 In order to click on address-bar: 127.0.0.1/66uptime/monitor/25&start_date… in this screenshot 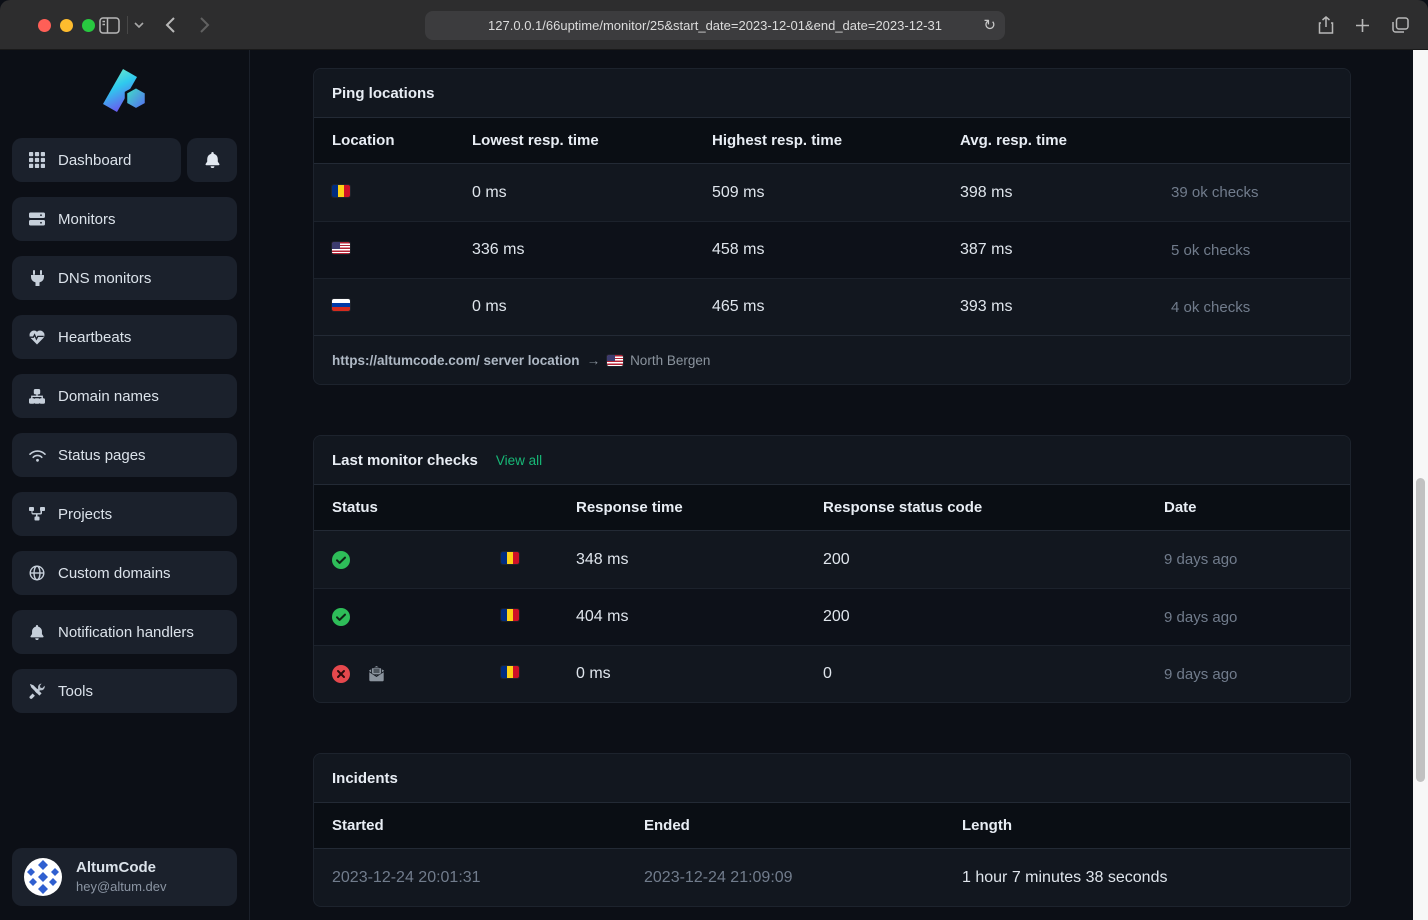, I will do `click(715, 25)`.